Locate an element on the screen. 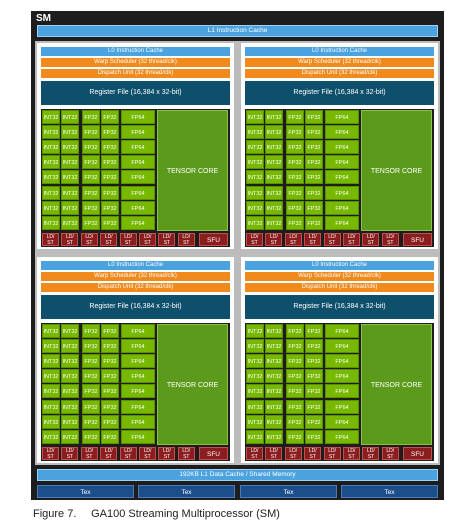 Image resolution: width=474 pixels, height=532 pixels. dispatch-unit: Dispatch Unit (32 thread/clk) is located at coordinates (339, 287).